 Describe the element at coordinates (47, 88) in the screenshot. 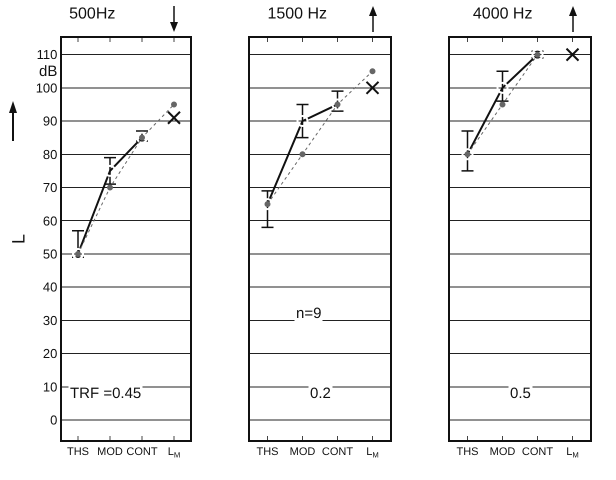

I see `y-tick-label: 100` at that location.